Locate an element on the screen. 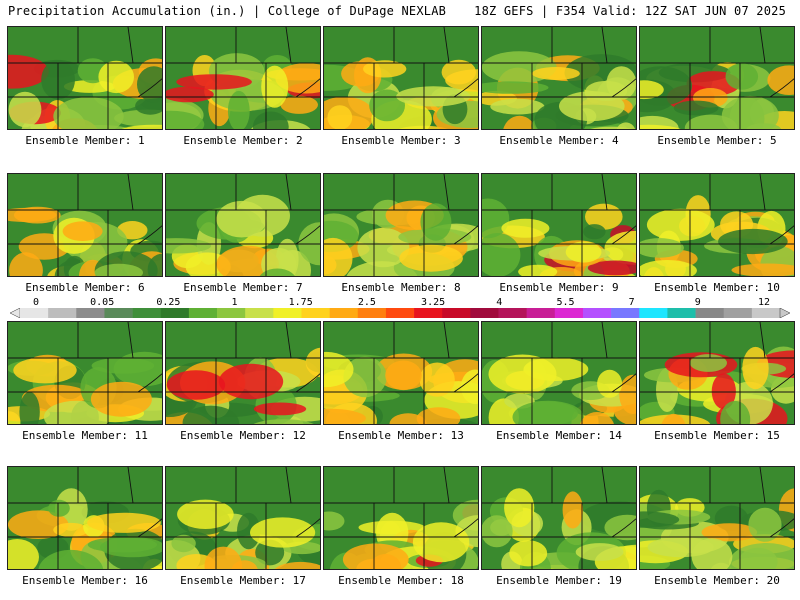 The height and width of the screenshot is (600, 800). ensemble-member-label: Ensemble Member: 14 is located at coordinates (559, 435).